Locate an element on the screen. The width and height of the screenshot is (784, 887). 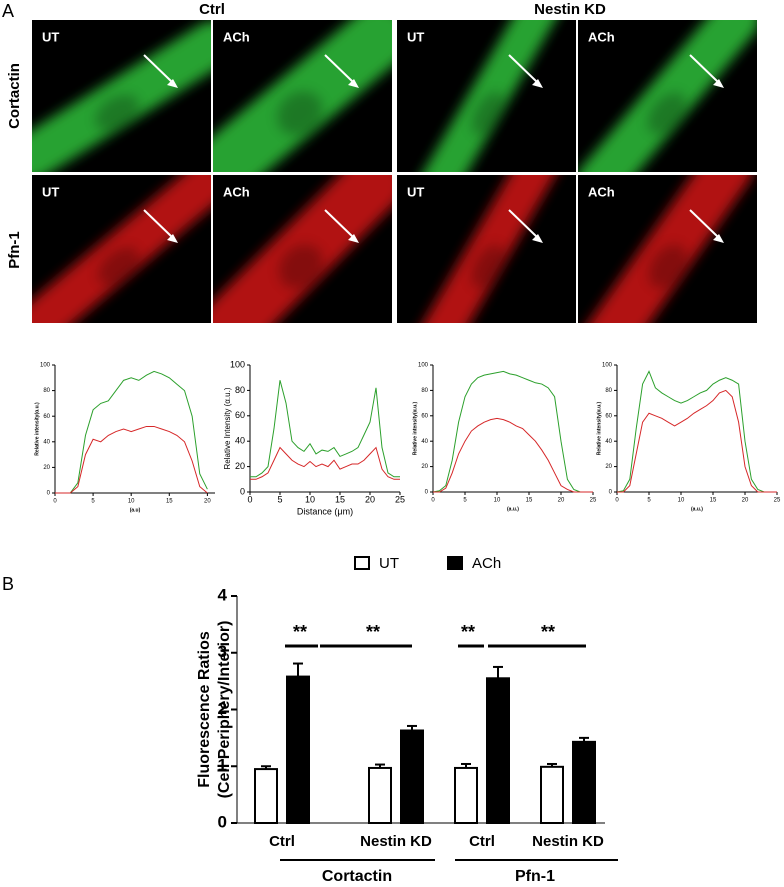
micrograph: UT is located at coordinates (121, 249).